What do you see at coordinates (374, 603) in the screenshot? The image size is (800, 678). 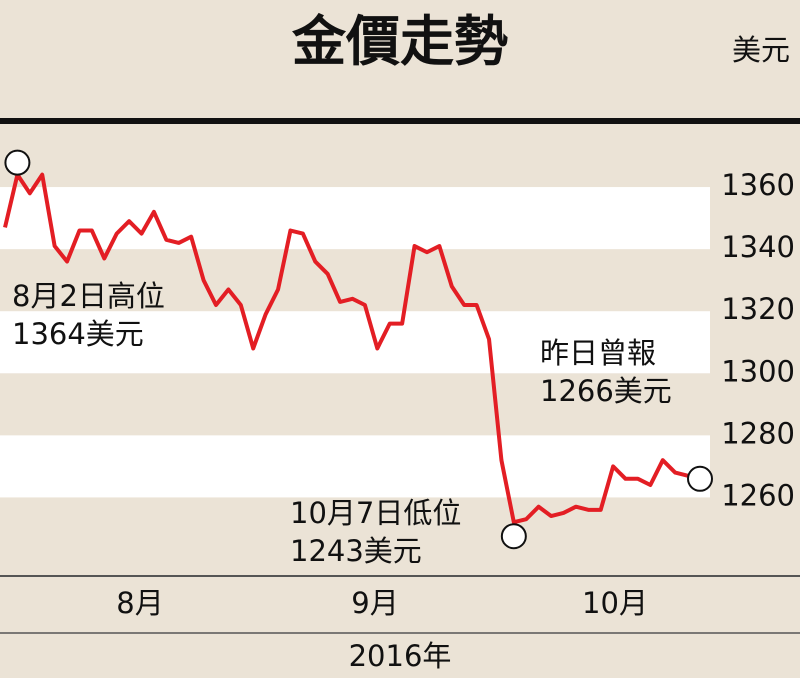 I see `x-tick-label: 9月` at bounding box center [374, 603].